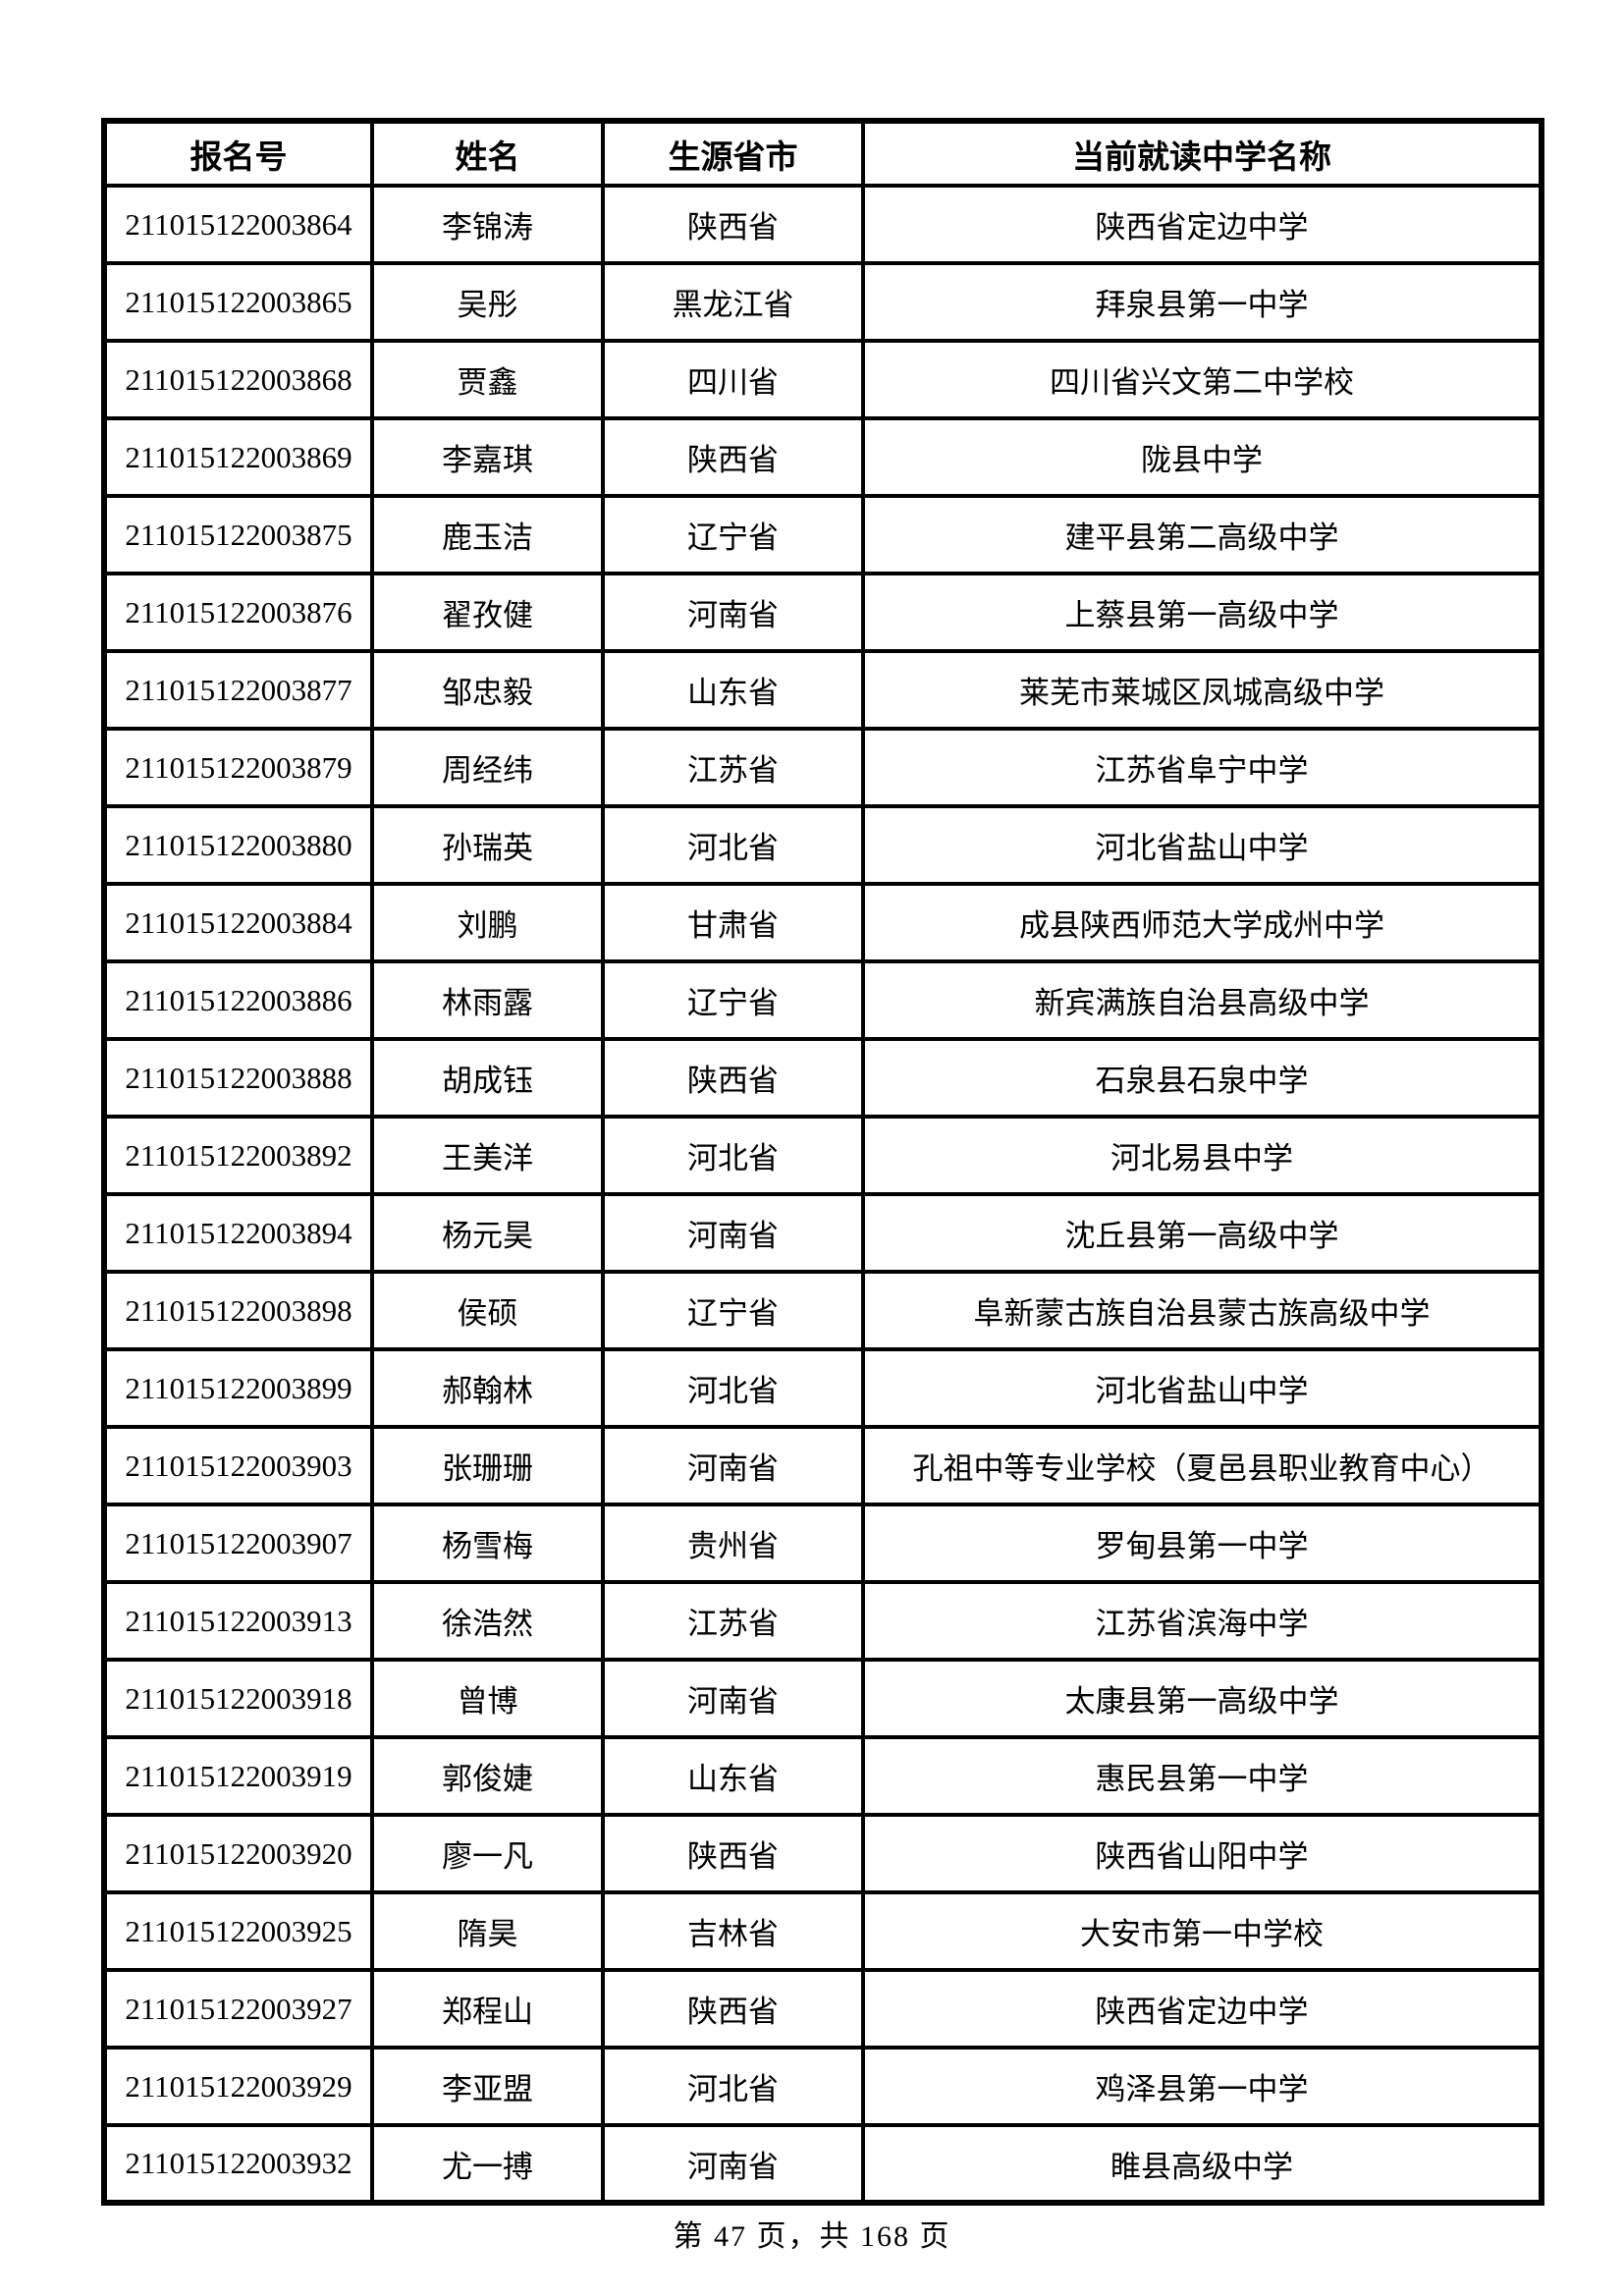  I want to click on school-cell: 沈丘县第一高级中学, so click(1202, 1233).